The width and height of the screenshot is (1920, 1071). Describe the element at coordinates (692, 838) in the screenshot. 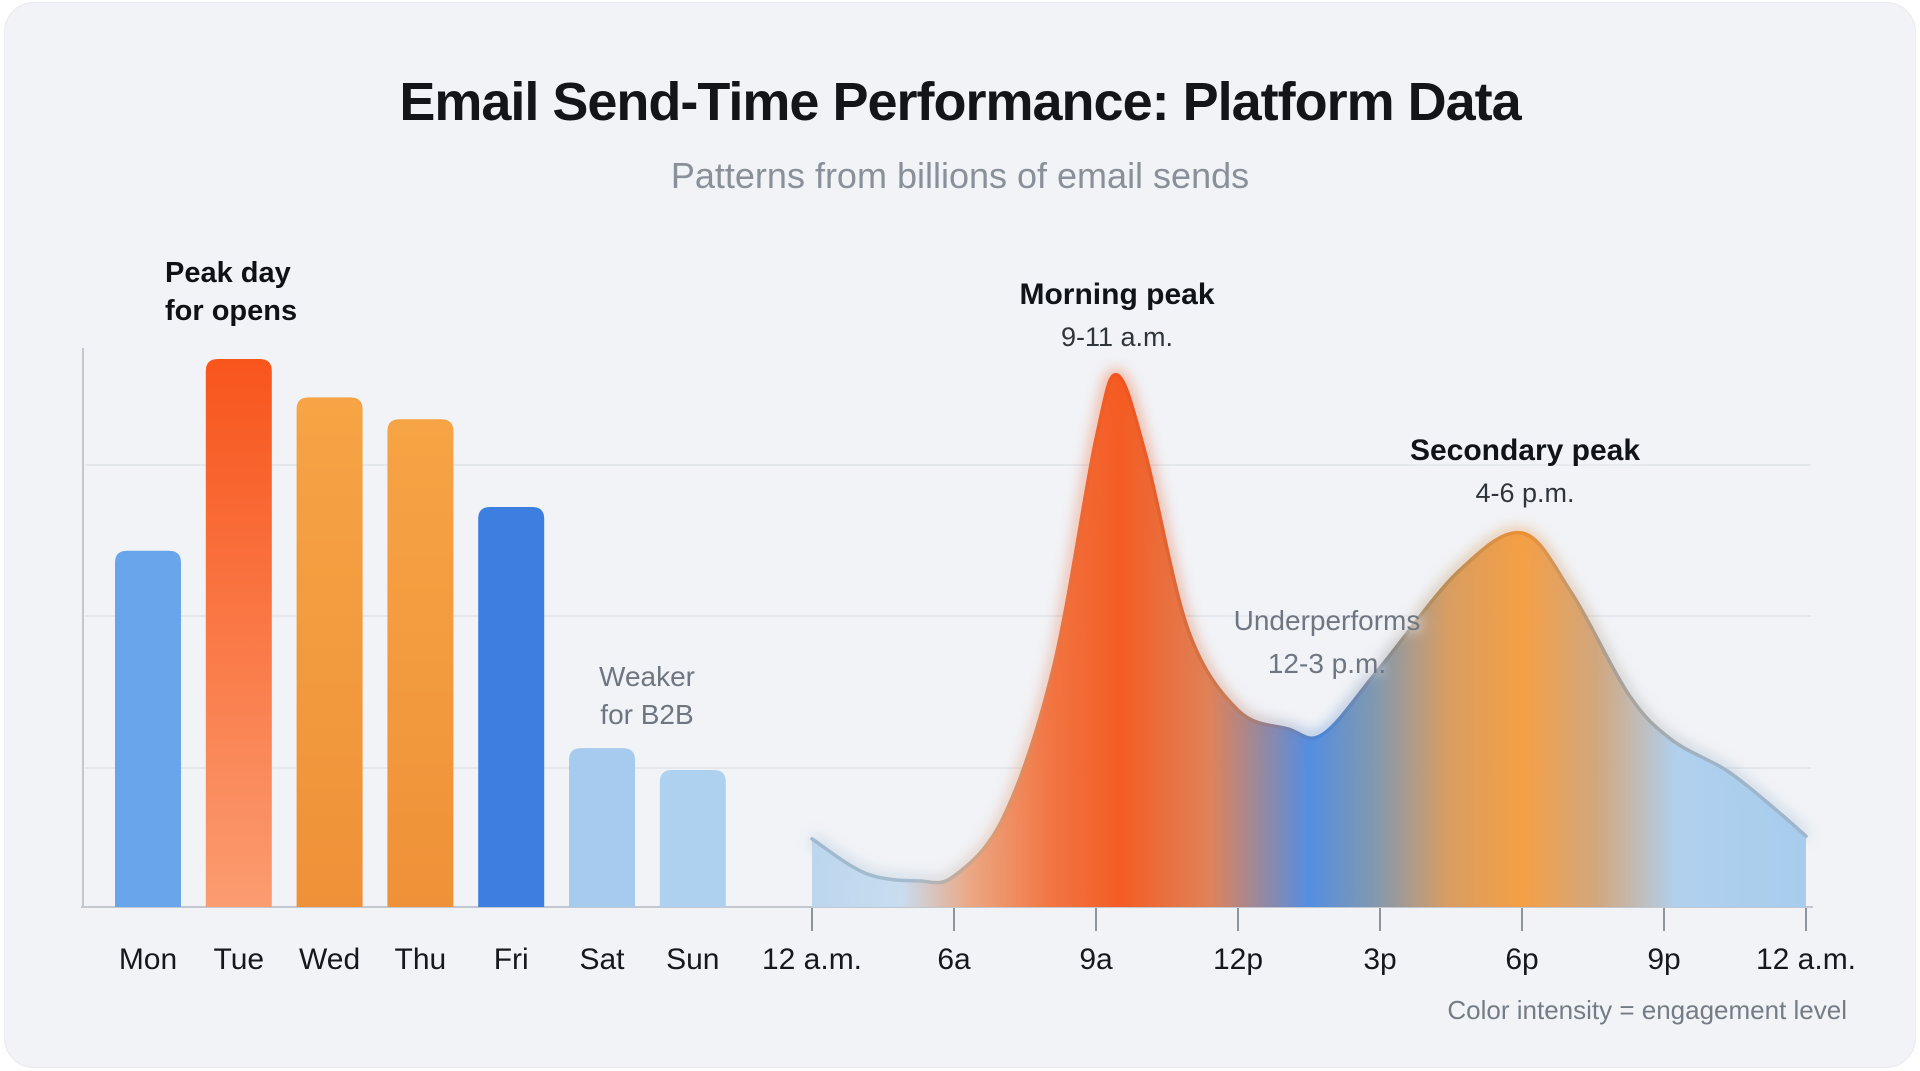

I see `bar-sun` at that location.